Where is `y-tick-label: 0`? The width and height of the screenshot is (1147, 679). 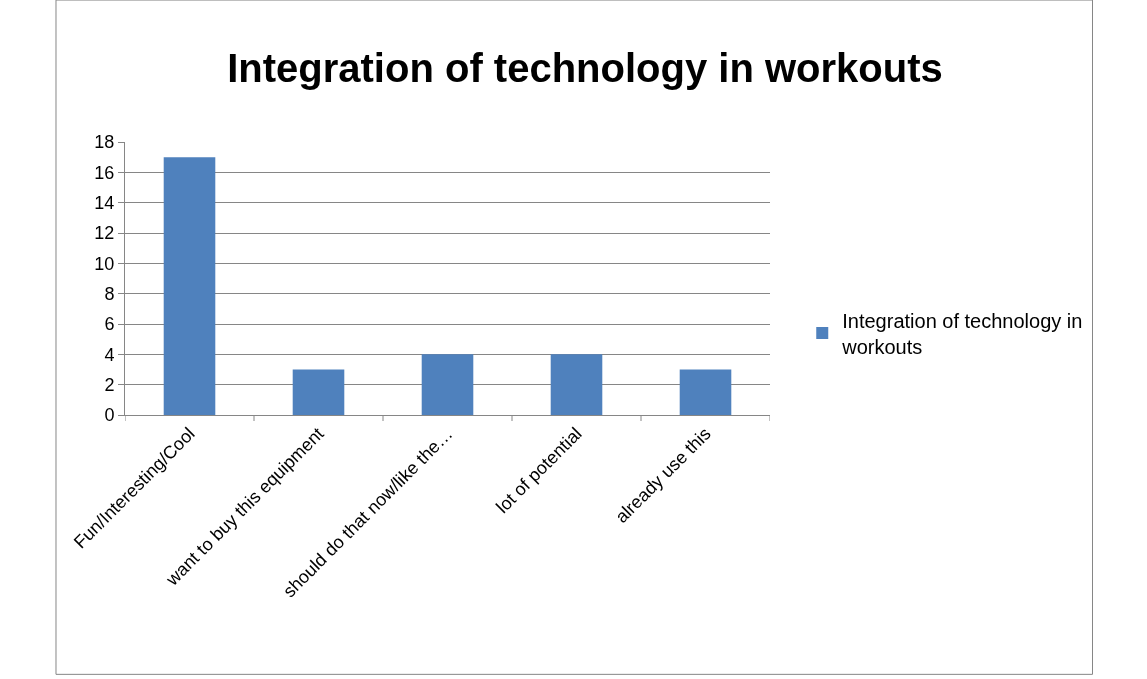 y-tick-label: 0 is located at coordinates (109, 415).